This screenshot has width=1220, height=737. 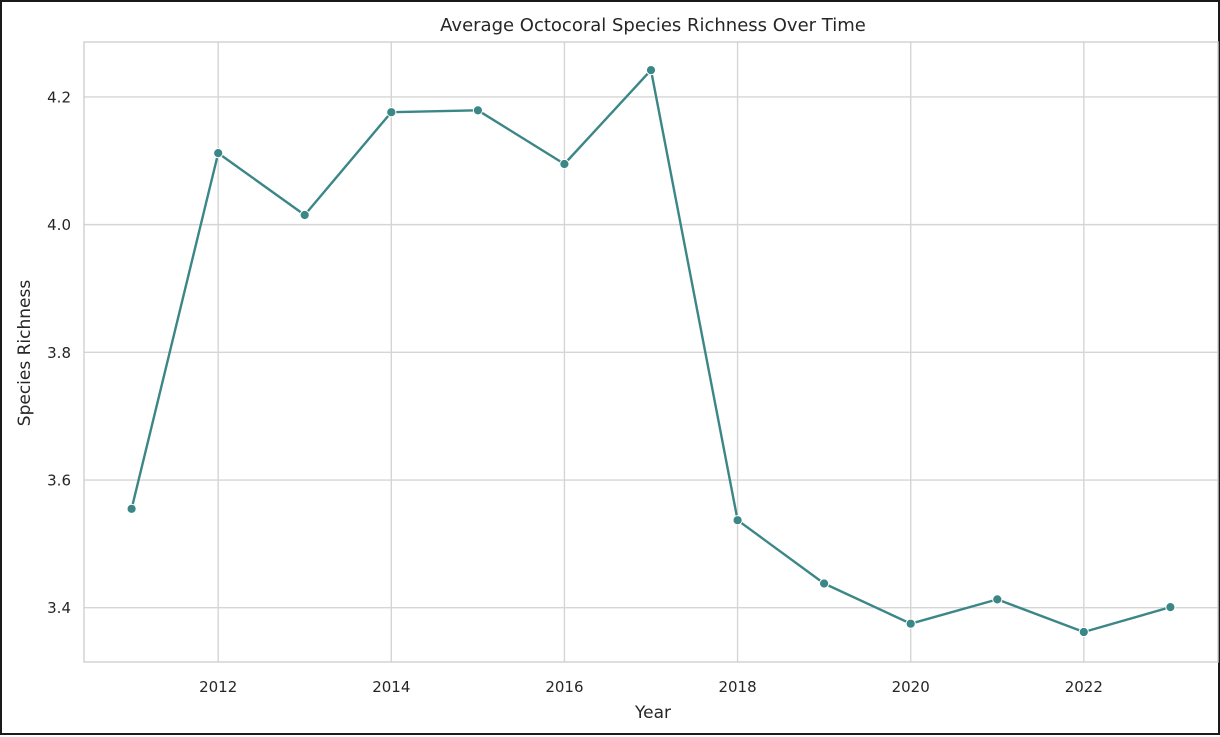 What do you see at coordinates (911, 687) in the screenshot?
I see `x-tick-label: 2020` at bounding box center [911, 687].